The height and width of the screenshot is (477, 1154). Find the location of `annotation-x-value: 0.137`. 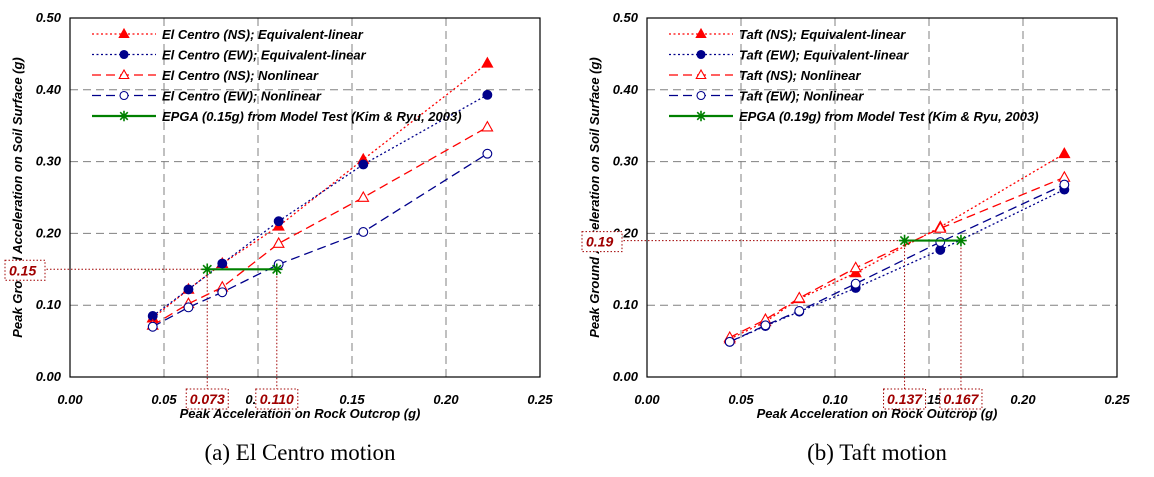

annotation-x-value: 0.137 is located at coordinates (905, 399).